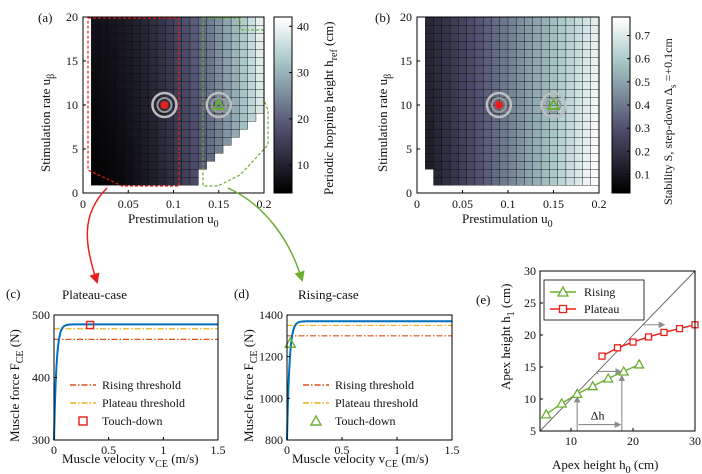  What do you see at coordinates (530, 367) in the screenshot?
I see `y-tick-label: 15` at bounding box center [530, 367].